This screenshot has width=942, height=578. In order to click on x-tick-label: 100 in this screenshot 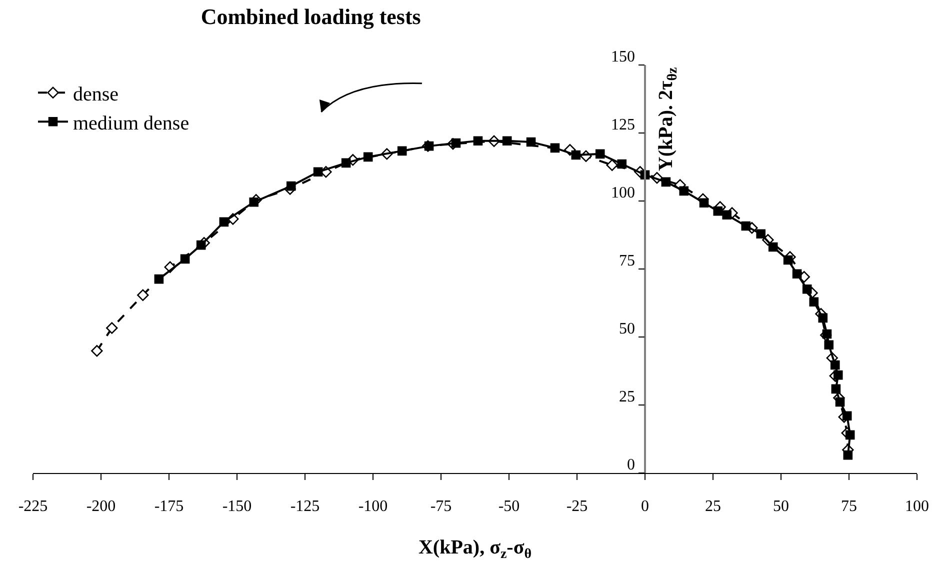, I will do `click(917, 507)`.